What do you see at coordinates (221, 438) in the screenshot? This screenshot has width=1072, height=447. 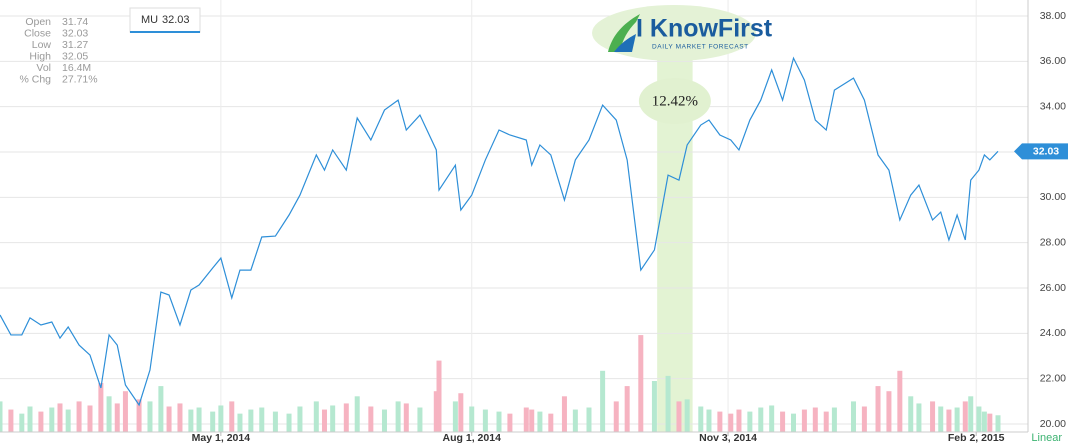 I see `x-tick-label: May 1, 2014` at bounding box center [221, 438].